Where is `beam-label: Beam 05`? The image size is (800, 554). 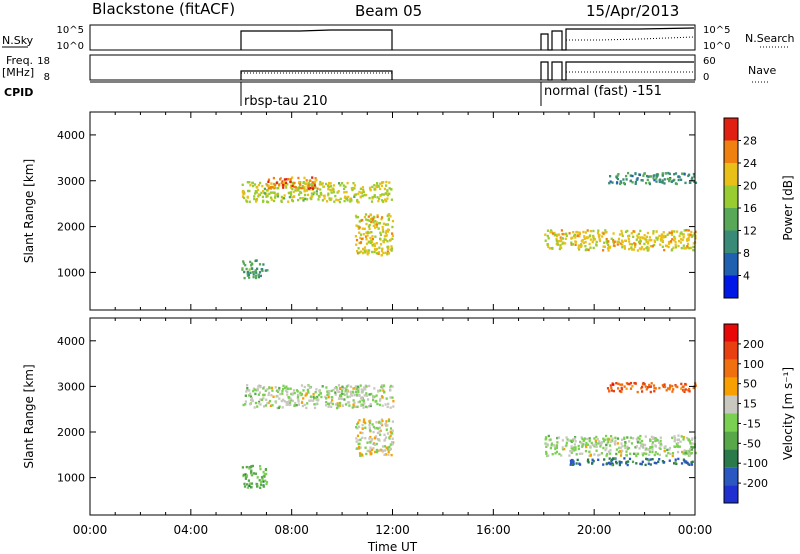
beam-label: Beam 05 is located at coordinates (388, 11).